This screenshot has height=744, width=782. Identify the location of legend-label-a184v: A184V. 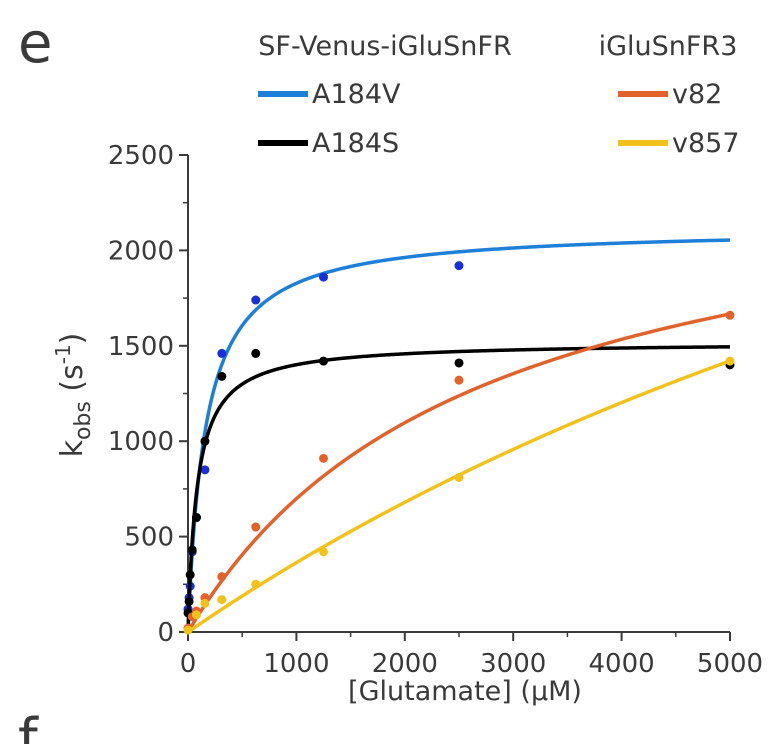
(356, 94).